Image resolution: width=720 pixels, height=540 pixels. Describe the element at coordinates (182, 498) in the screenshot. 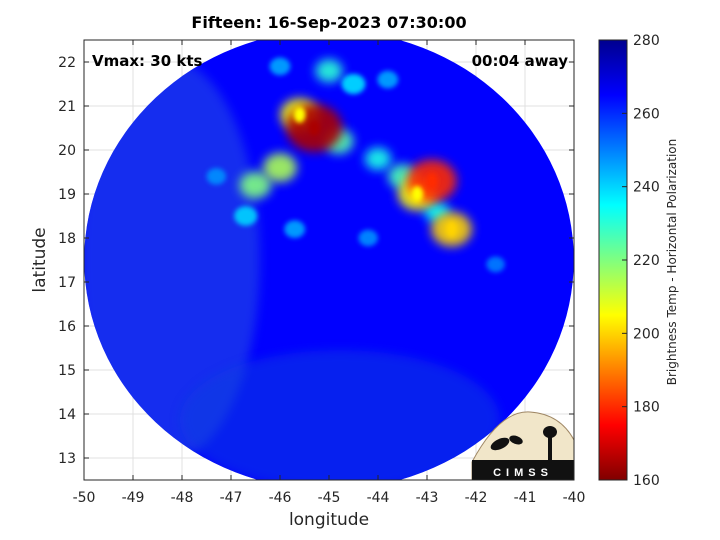

I see `x-tick-label: -48` at that location.